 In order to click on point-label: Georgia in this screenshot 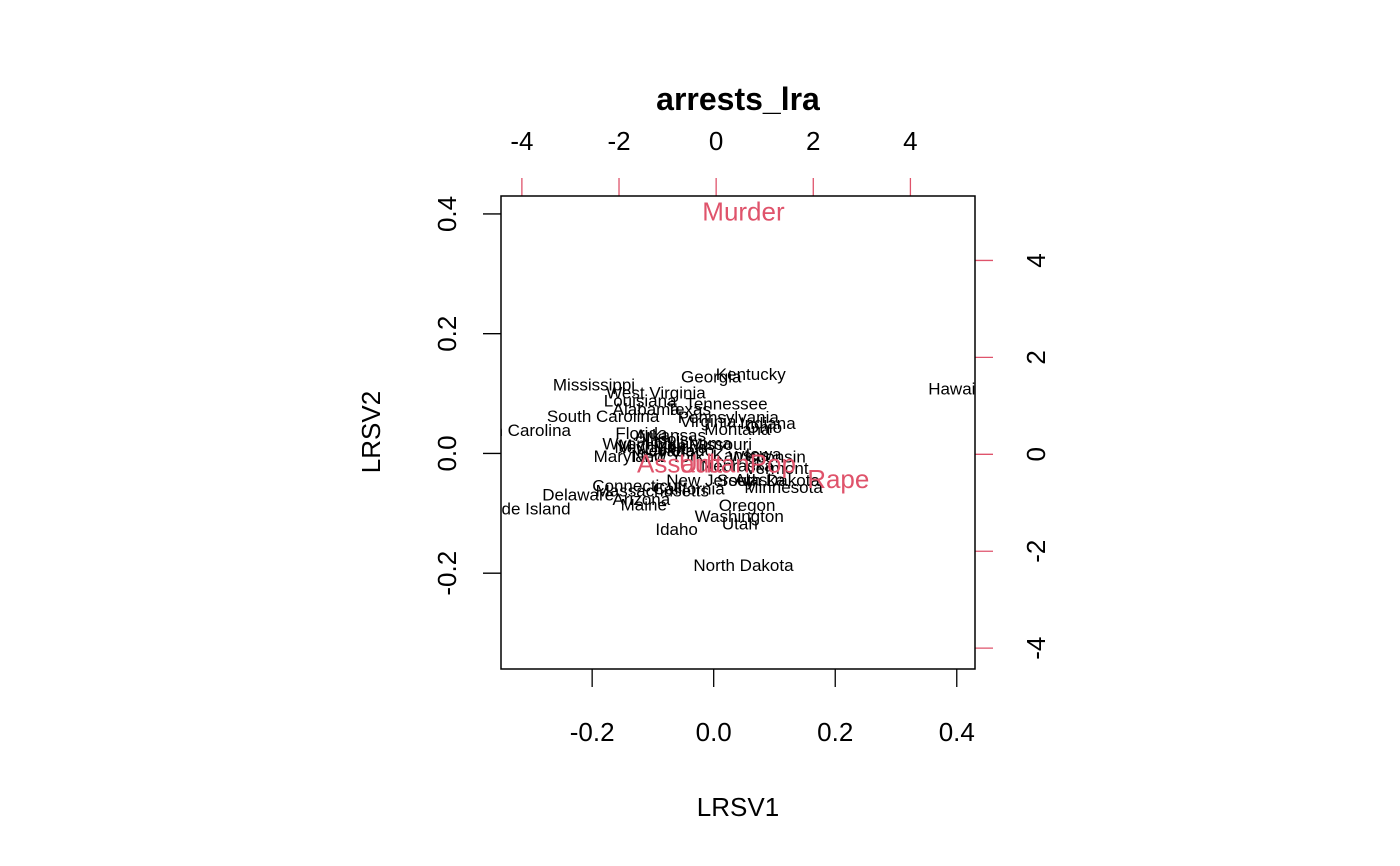, I will do `click(711, 376)`.